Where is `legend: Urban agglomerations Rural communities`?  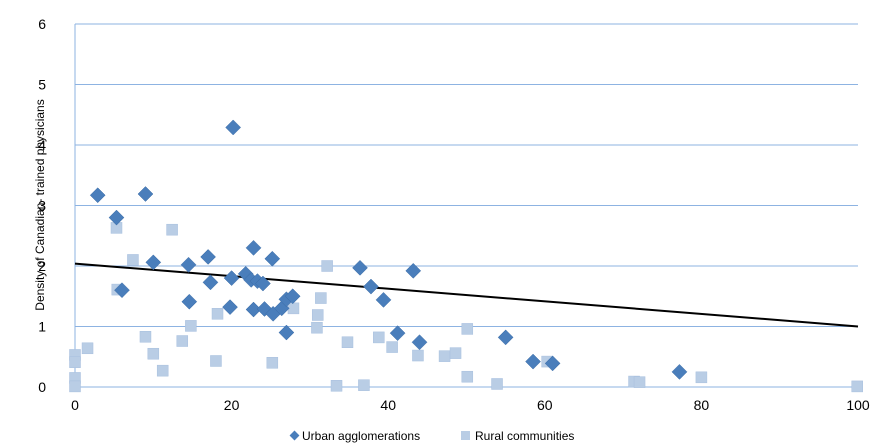 legend: Urban agglomerations Rural communities is located at coordinates (431, 436).